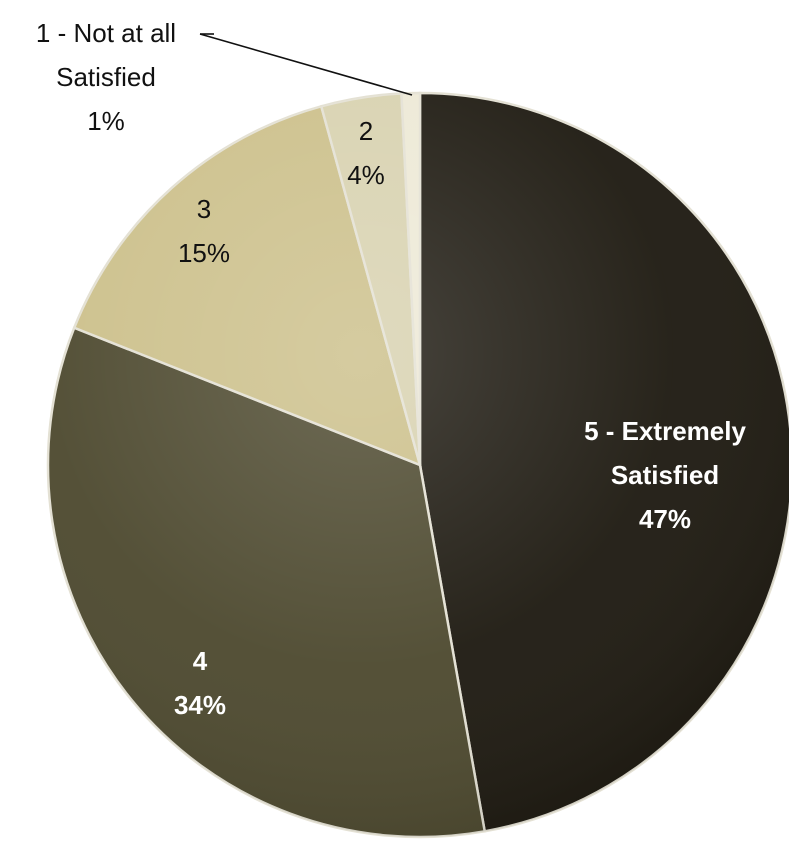  What do you see at coordinates (204, 209) in the screenshot?
I see `slice-3-category-label: 3` at bounding box center [204, 209].